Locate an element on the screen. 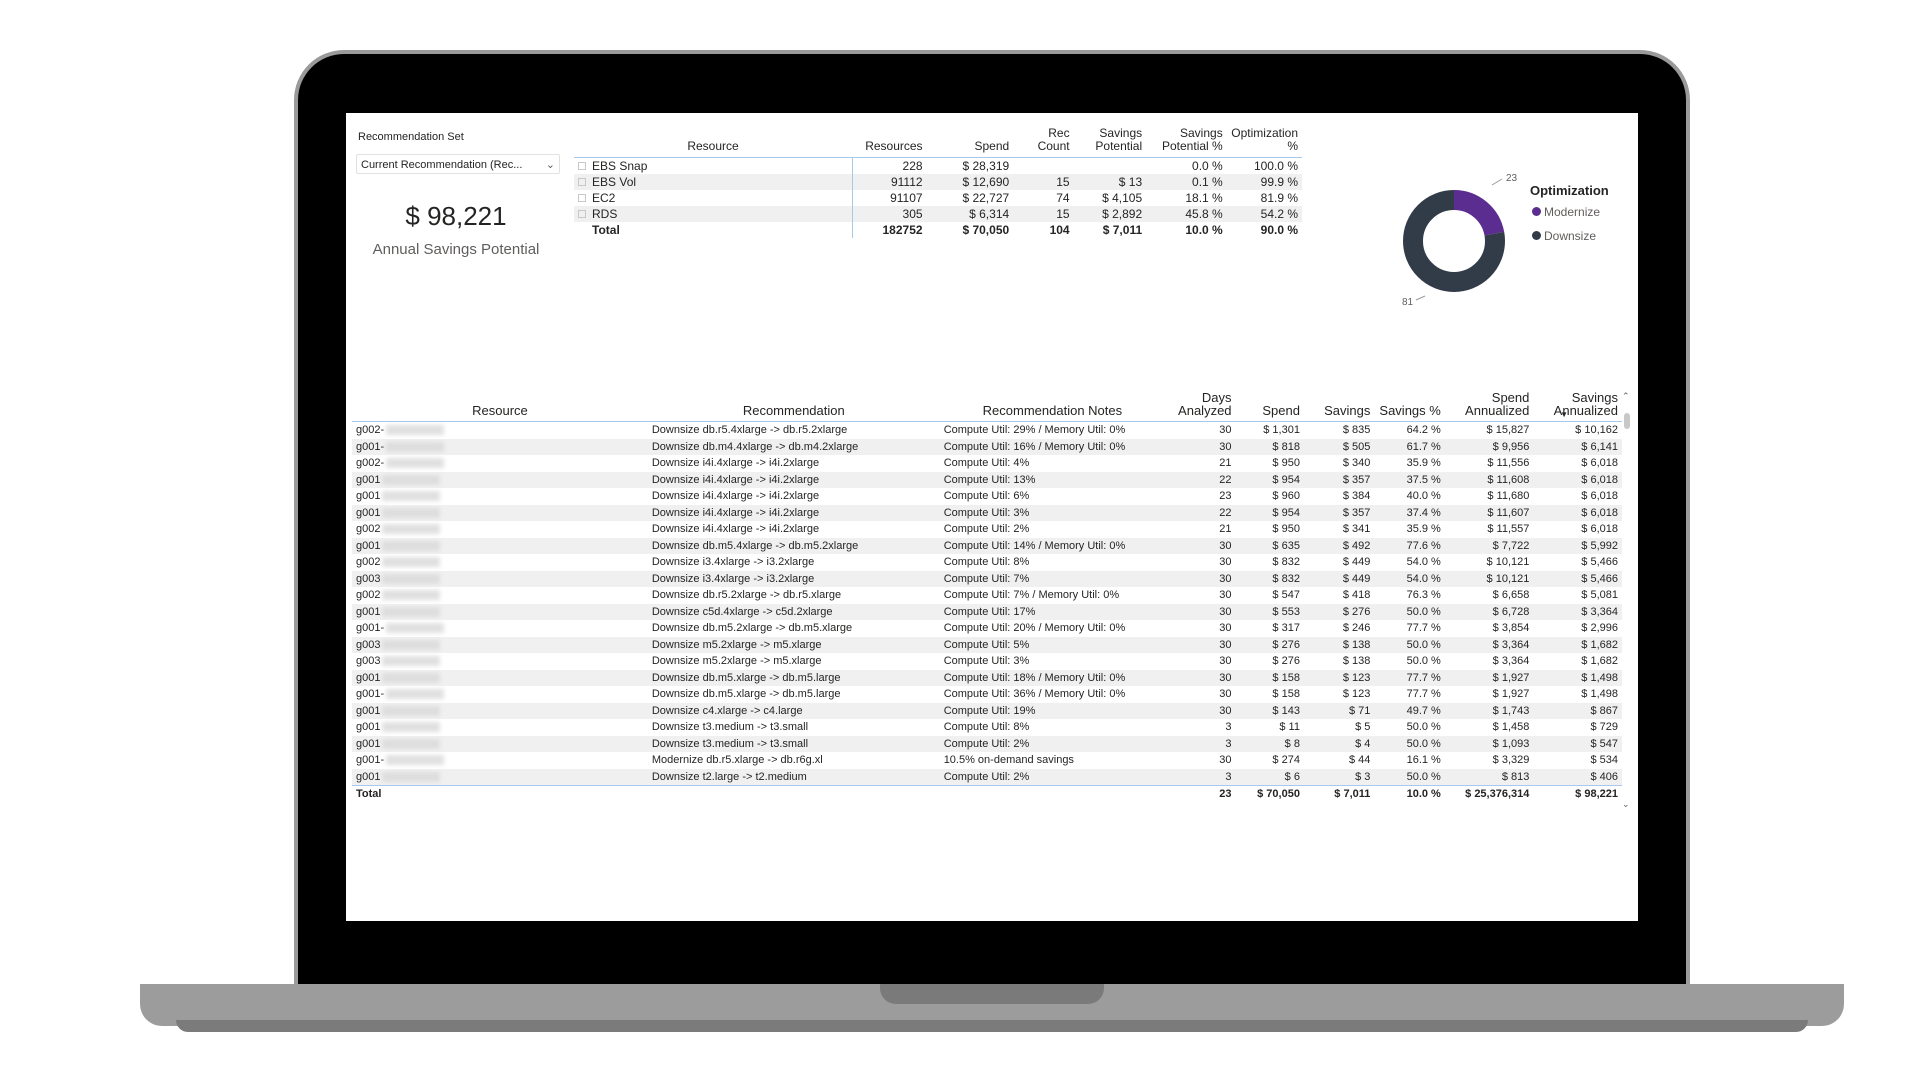 This screenshot has height=1080, width=1920. scroll-down-icon: ⌄ is located at coordinates (1626, 804).